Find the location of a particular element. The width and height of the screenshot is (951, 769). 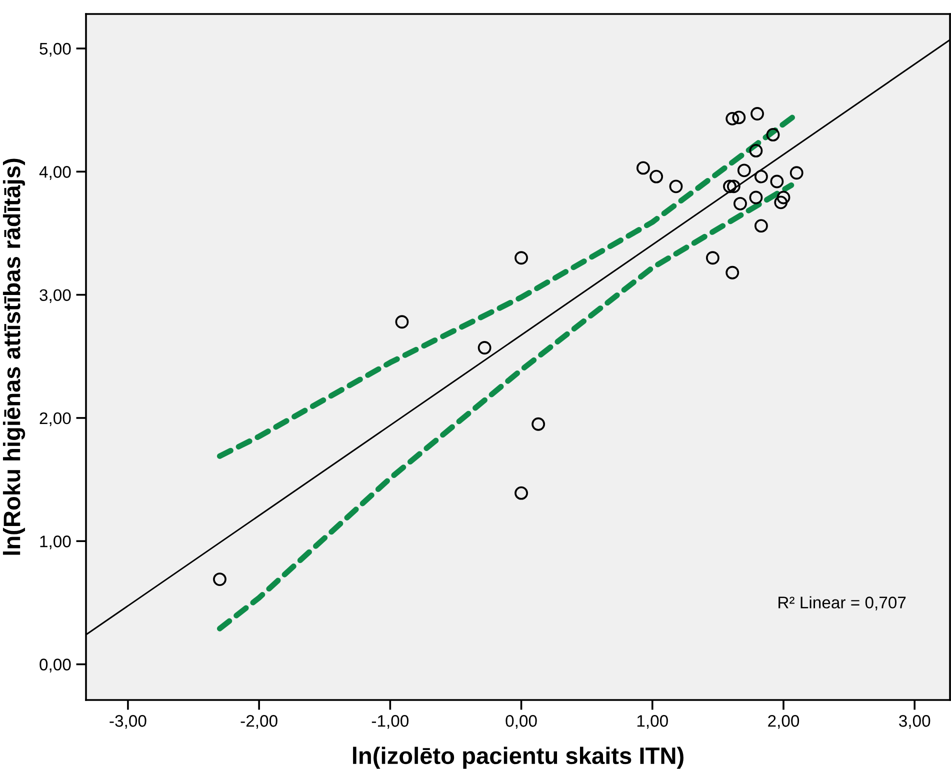

annotation: R² Linear = 0,707 is located at coordinates (842, 603).